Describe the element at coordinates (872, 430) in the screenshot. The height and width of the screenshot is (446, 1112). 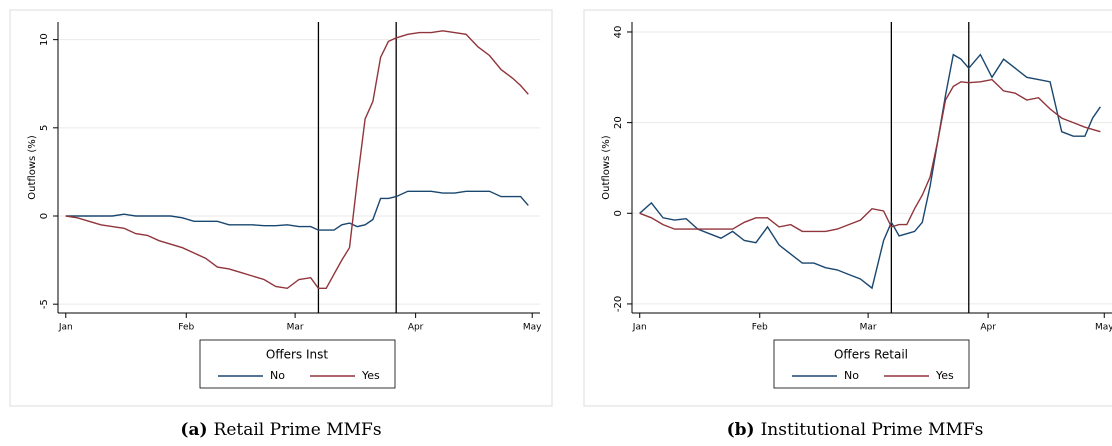
I see `caption-text: Institutional Prime MMFs` at that location.